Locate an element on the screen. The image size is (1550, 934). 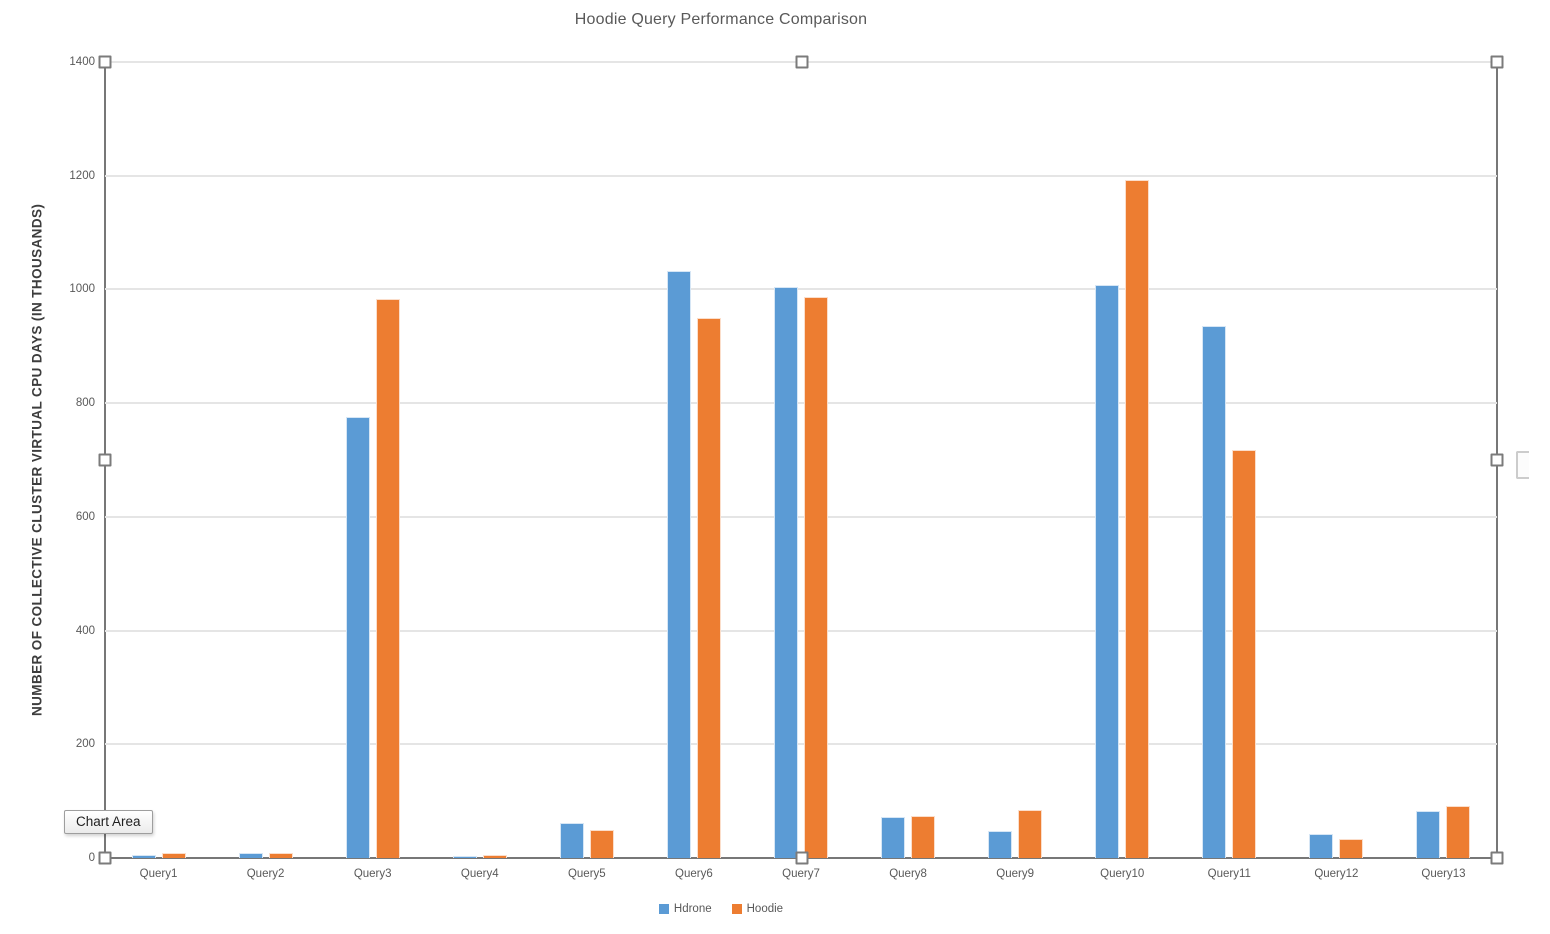
bar-hdrone-query5 is located at coordinates (571, 840).